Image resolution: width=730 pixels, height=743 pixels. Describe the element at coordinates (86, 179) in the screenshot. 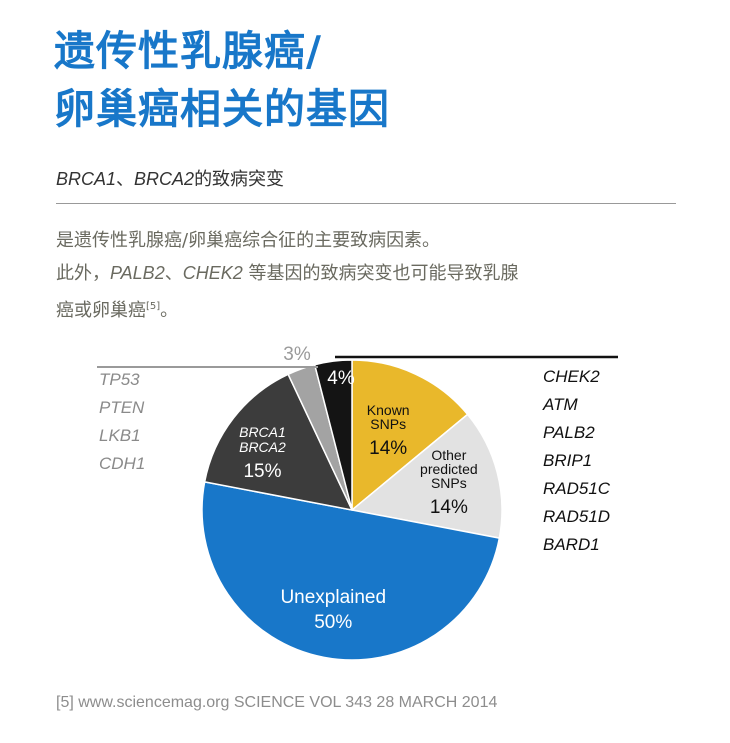

I see `subtitle-gene-brca1: BRCA1` at that location.